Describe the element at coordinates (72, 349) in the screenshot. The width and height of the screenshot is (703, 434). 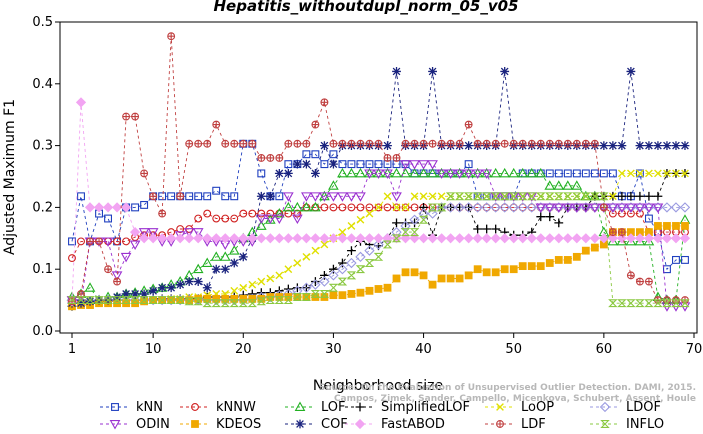
I see `x-tick-label: 1` at that location.